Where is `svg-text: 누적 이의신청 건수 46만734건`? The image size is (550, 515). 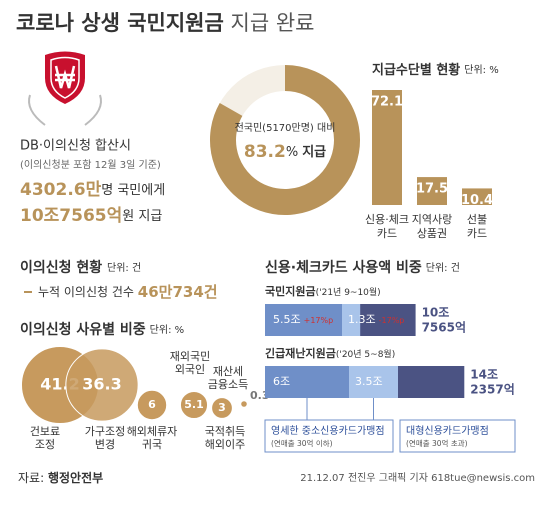
svg-text: 누적 이의신청 건수 46만734건 is located at coordinates (128, 292).